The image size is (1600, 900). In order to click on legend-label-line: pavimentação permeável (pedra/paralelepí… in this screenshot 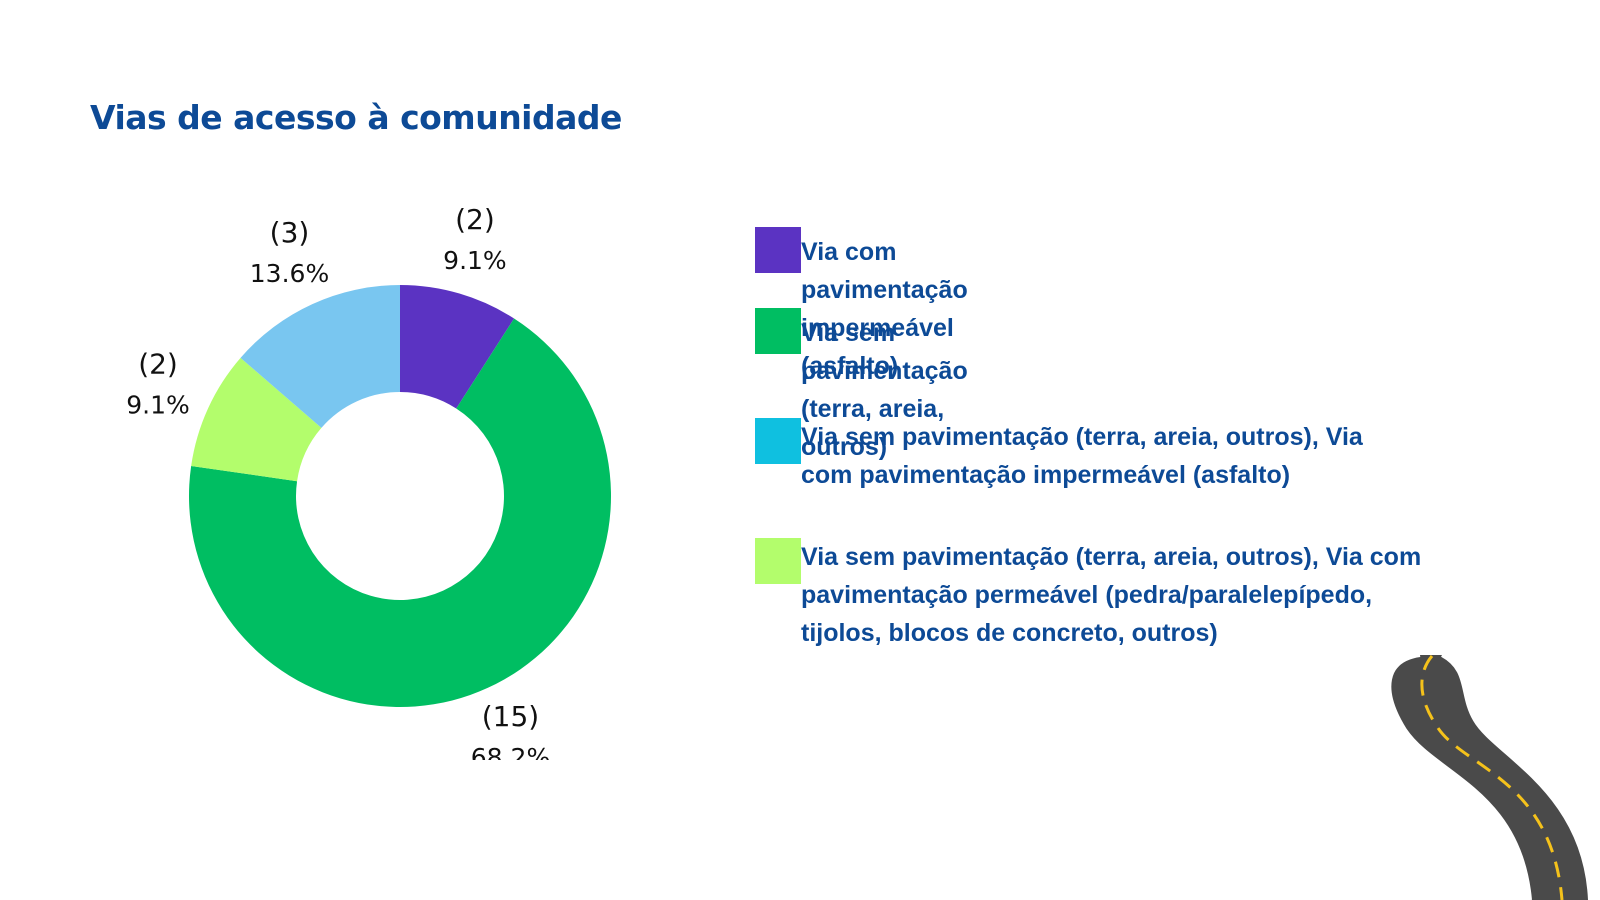, I will do `click(1087, 595)`.